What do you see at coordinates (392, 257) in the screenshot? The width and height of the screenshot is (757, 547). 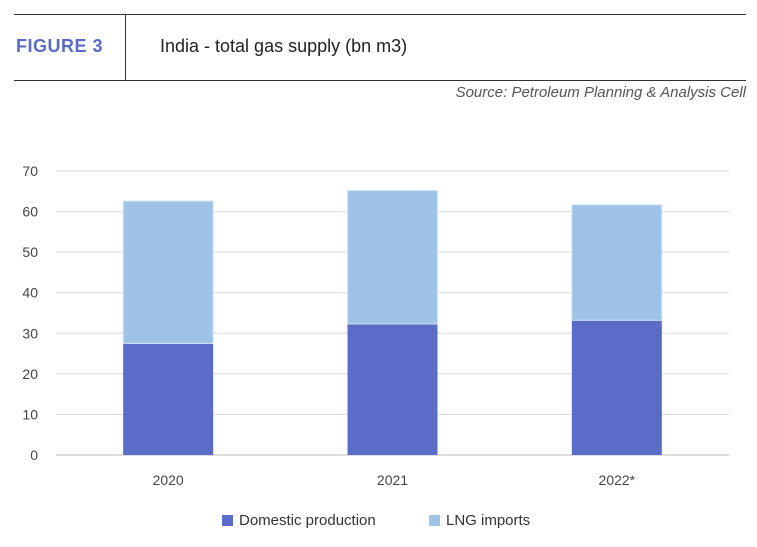 I see `bar-lng-2021` at bounding box center [392, 257].